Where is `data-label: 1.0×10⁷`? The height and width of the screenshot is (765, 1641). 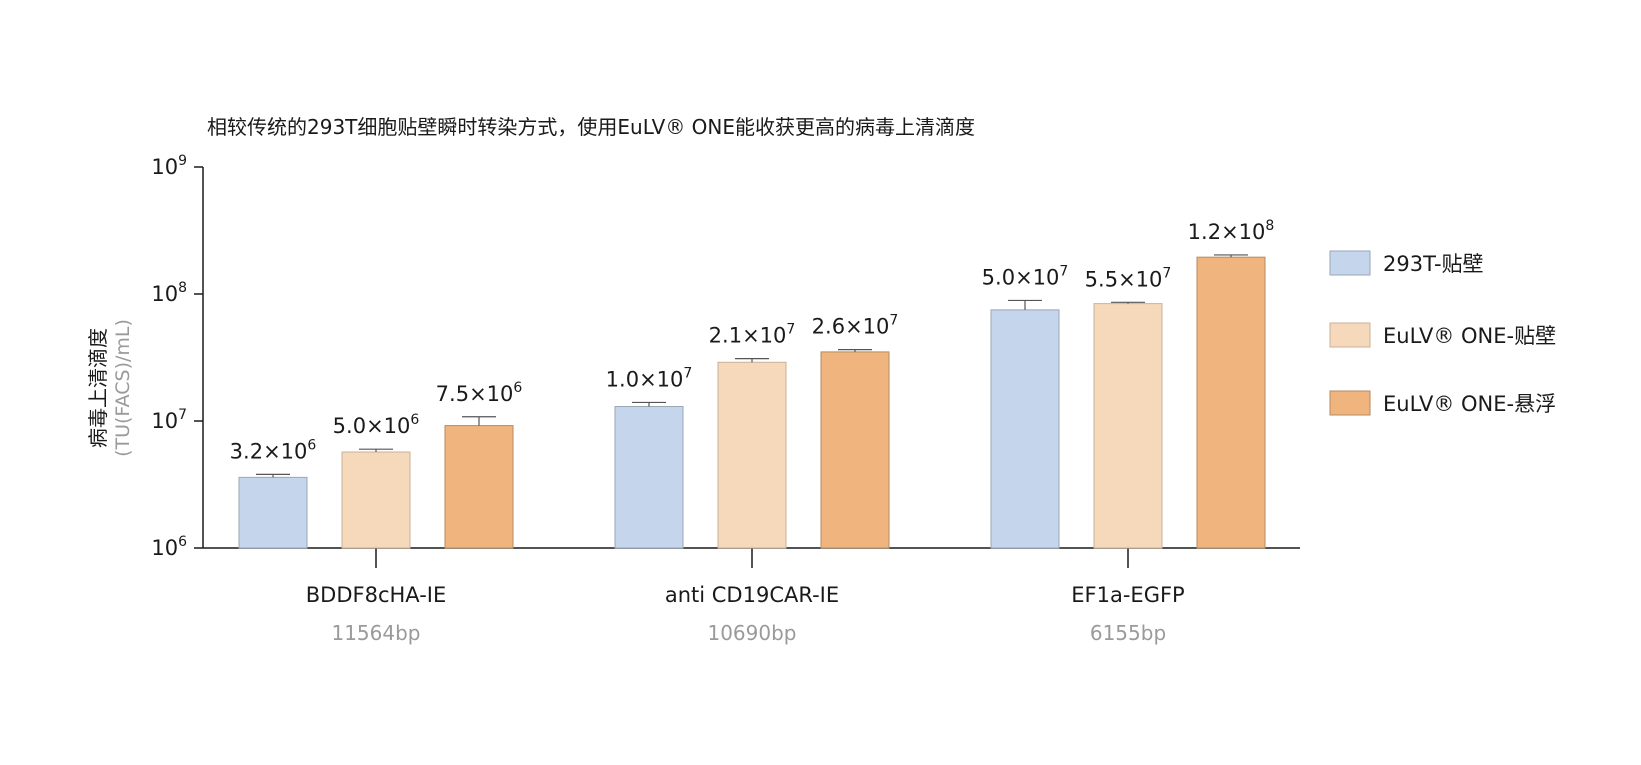
data-label: 1.0×10⁷ is located at coordinates (649, 378).